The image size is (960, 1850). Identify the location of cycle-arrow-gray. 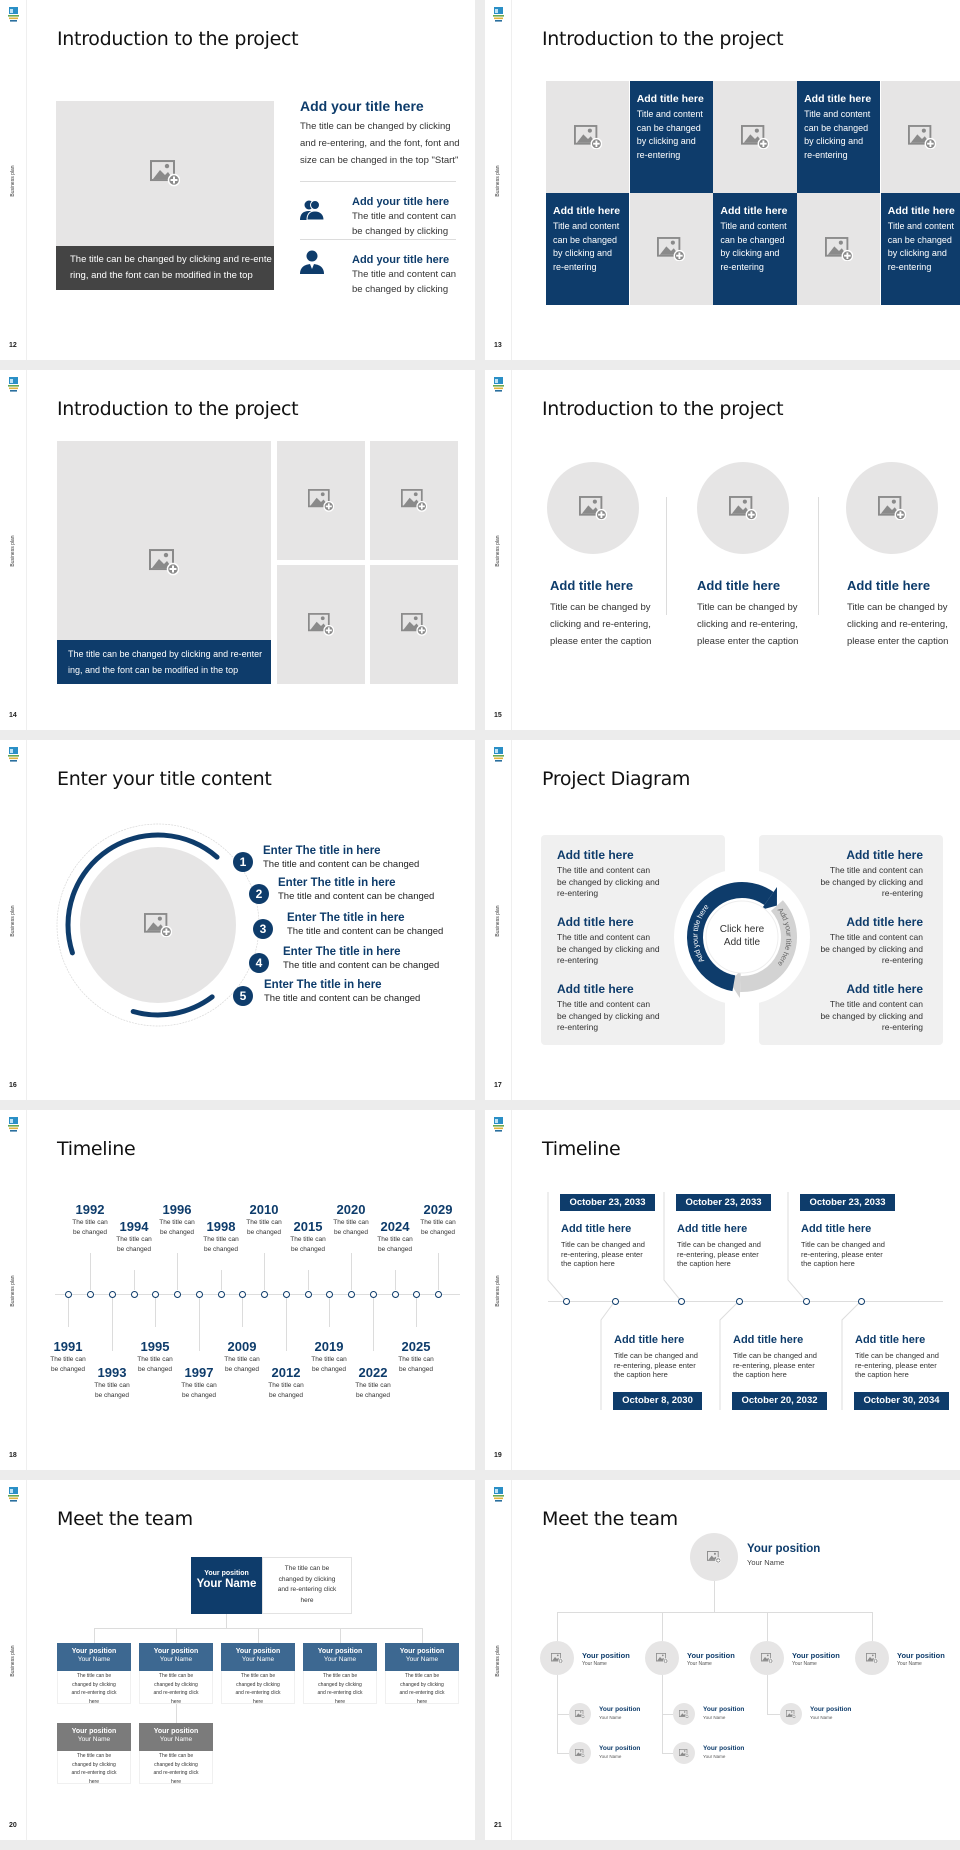
(768, 946).